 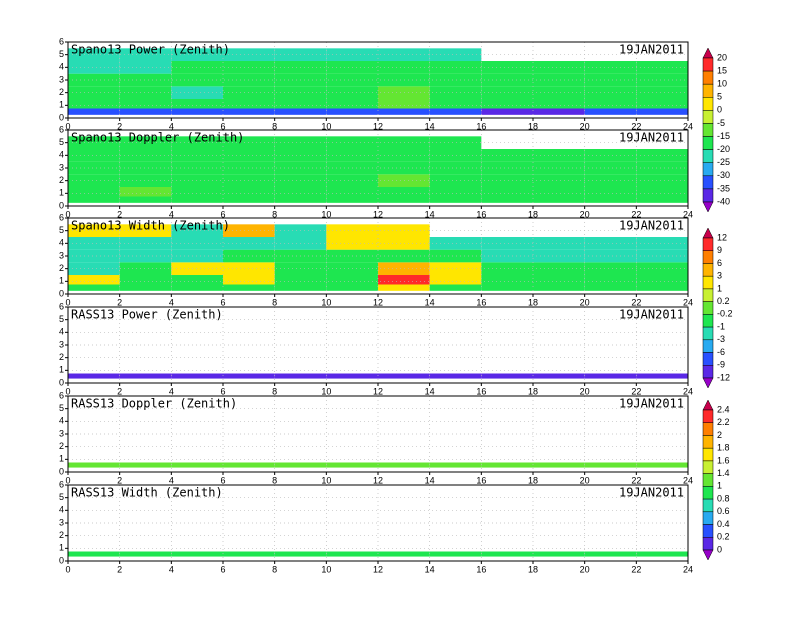 What do you see at coordinates (61, 484) in the screenshot?
I see `y-tick-label: 6` at bounding box center [61, 484].